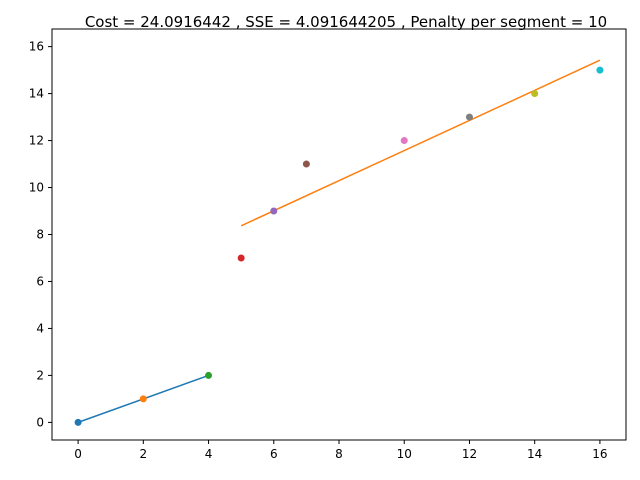 This screenshot has height=480, width=640. I want to click on y-tick-label: 0, so click(40, 422).